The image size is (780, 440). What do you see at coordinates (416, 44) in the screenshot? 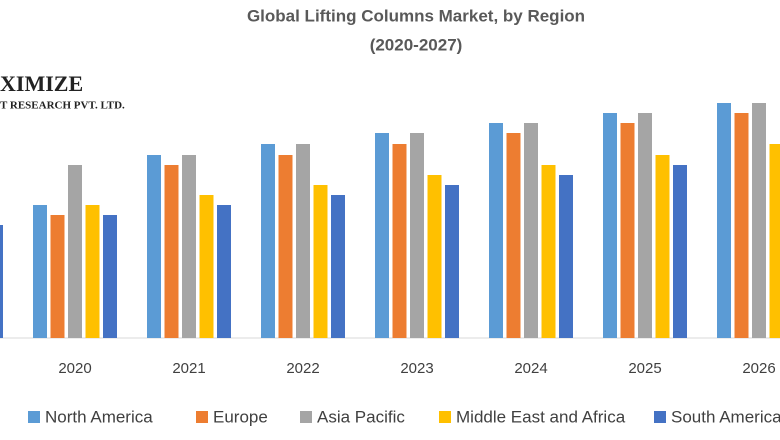
I see `chart-subtitle: (2020-2027)` at bounding box center [416, 44].